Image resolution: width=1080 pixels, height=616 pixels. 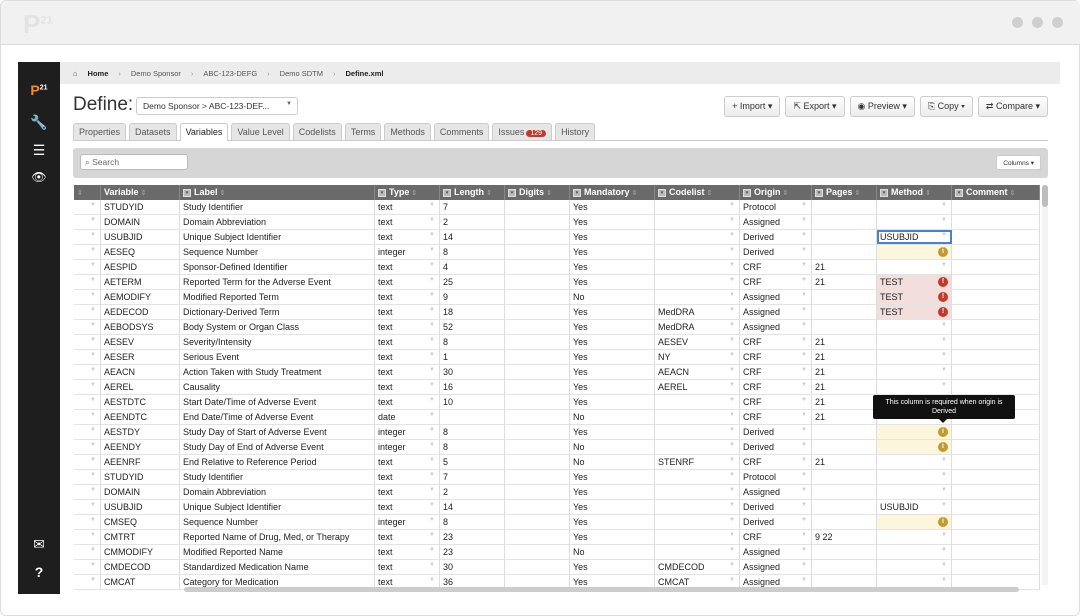 I want to click on cell-method: i, so click(x=914, y=522).